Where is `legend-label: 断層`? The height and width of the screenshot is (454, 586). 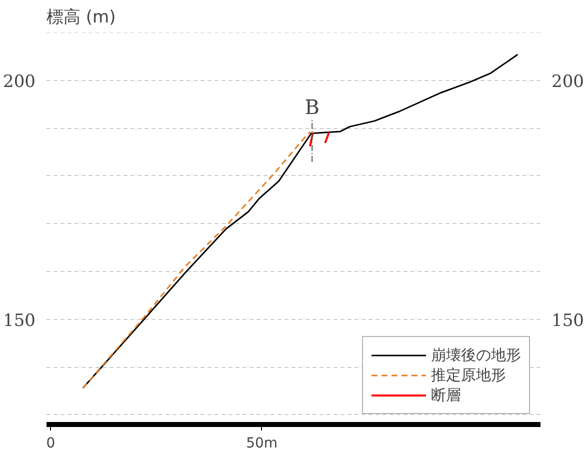
legend-label: 断層 is located at coordinates (446, 395).